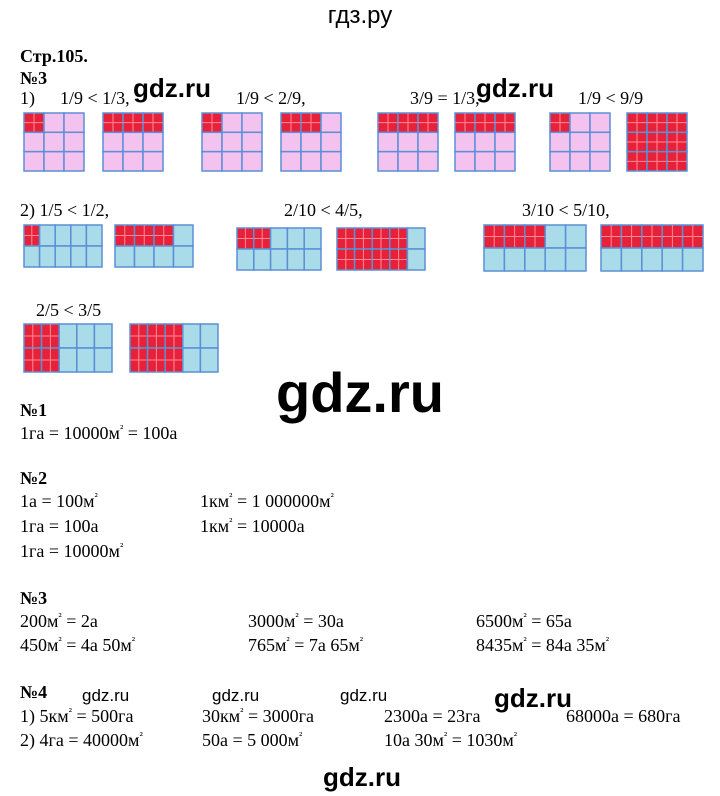  What do you see at coordinates (59, 621) in the screenshot?
I see `equation: 200м² = 2а` at bounding box center [59, 621].